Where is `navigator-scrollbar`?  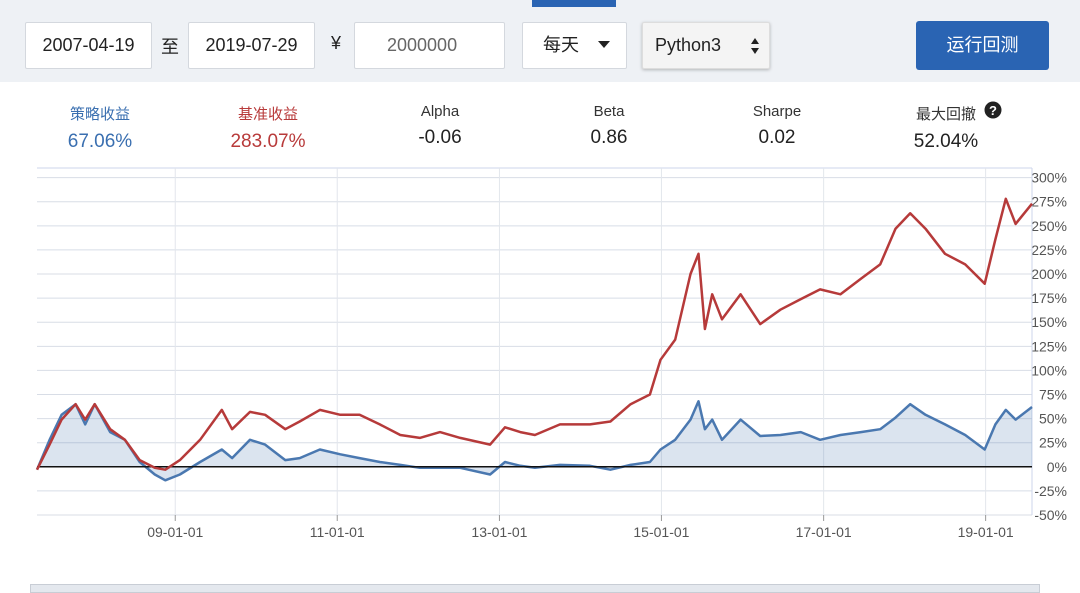
navigator-scrollbar is located at coordinates (535, 588).